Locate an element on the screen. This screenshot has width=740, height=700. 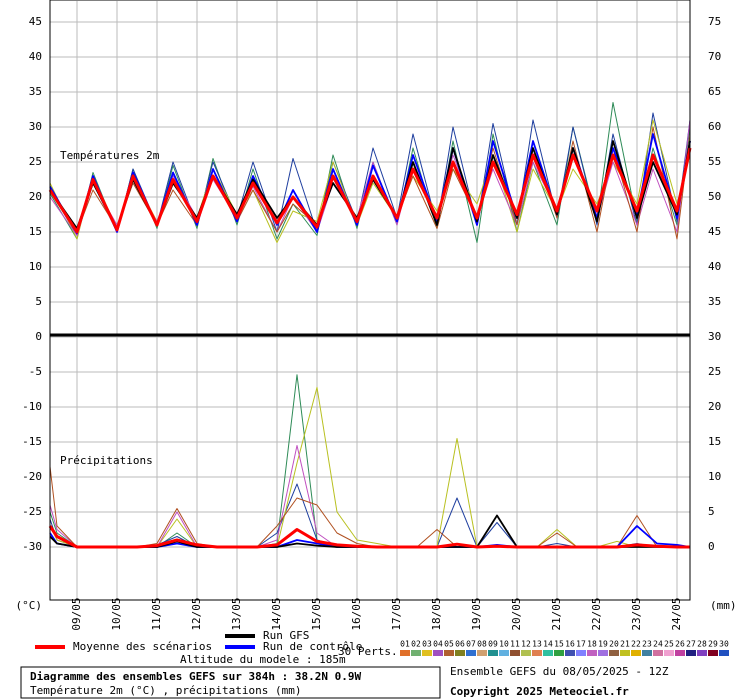
member-label: 12 is located at coordinates (526, 644).